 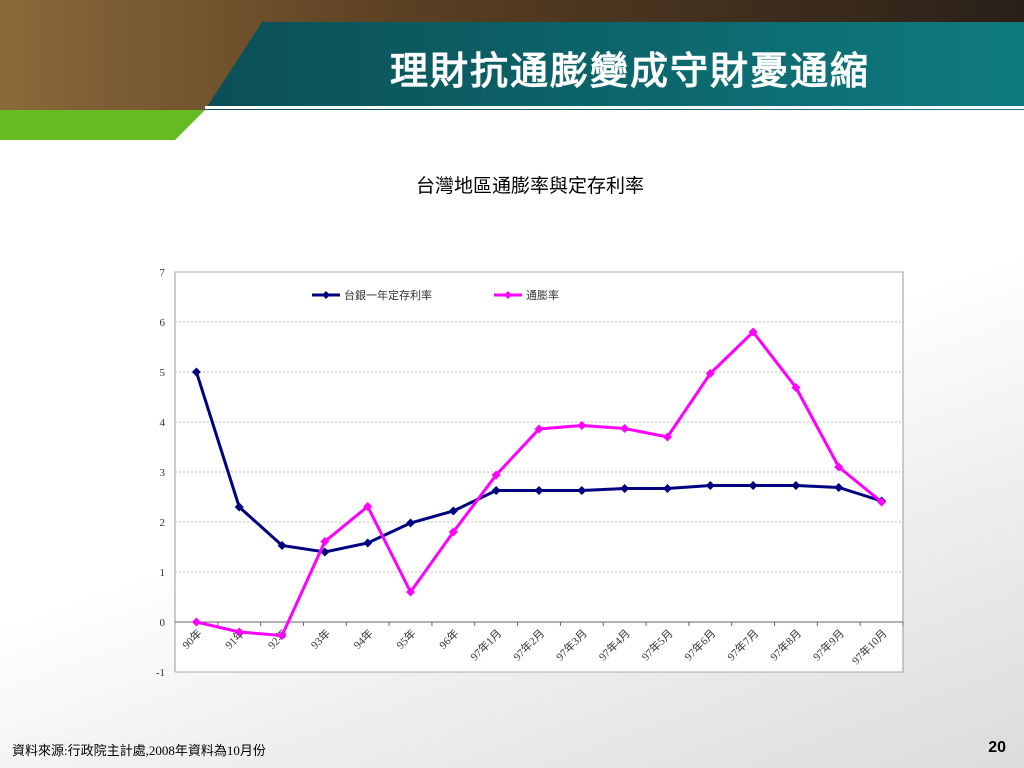 I want to click on y-tick-label: 7, so click(x=163, y=273).